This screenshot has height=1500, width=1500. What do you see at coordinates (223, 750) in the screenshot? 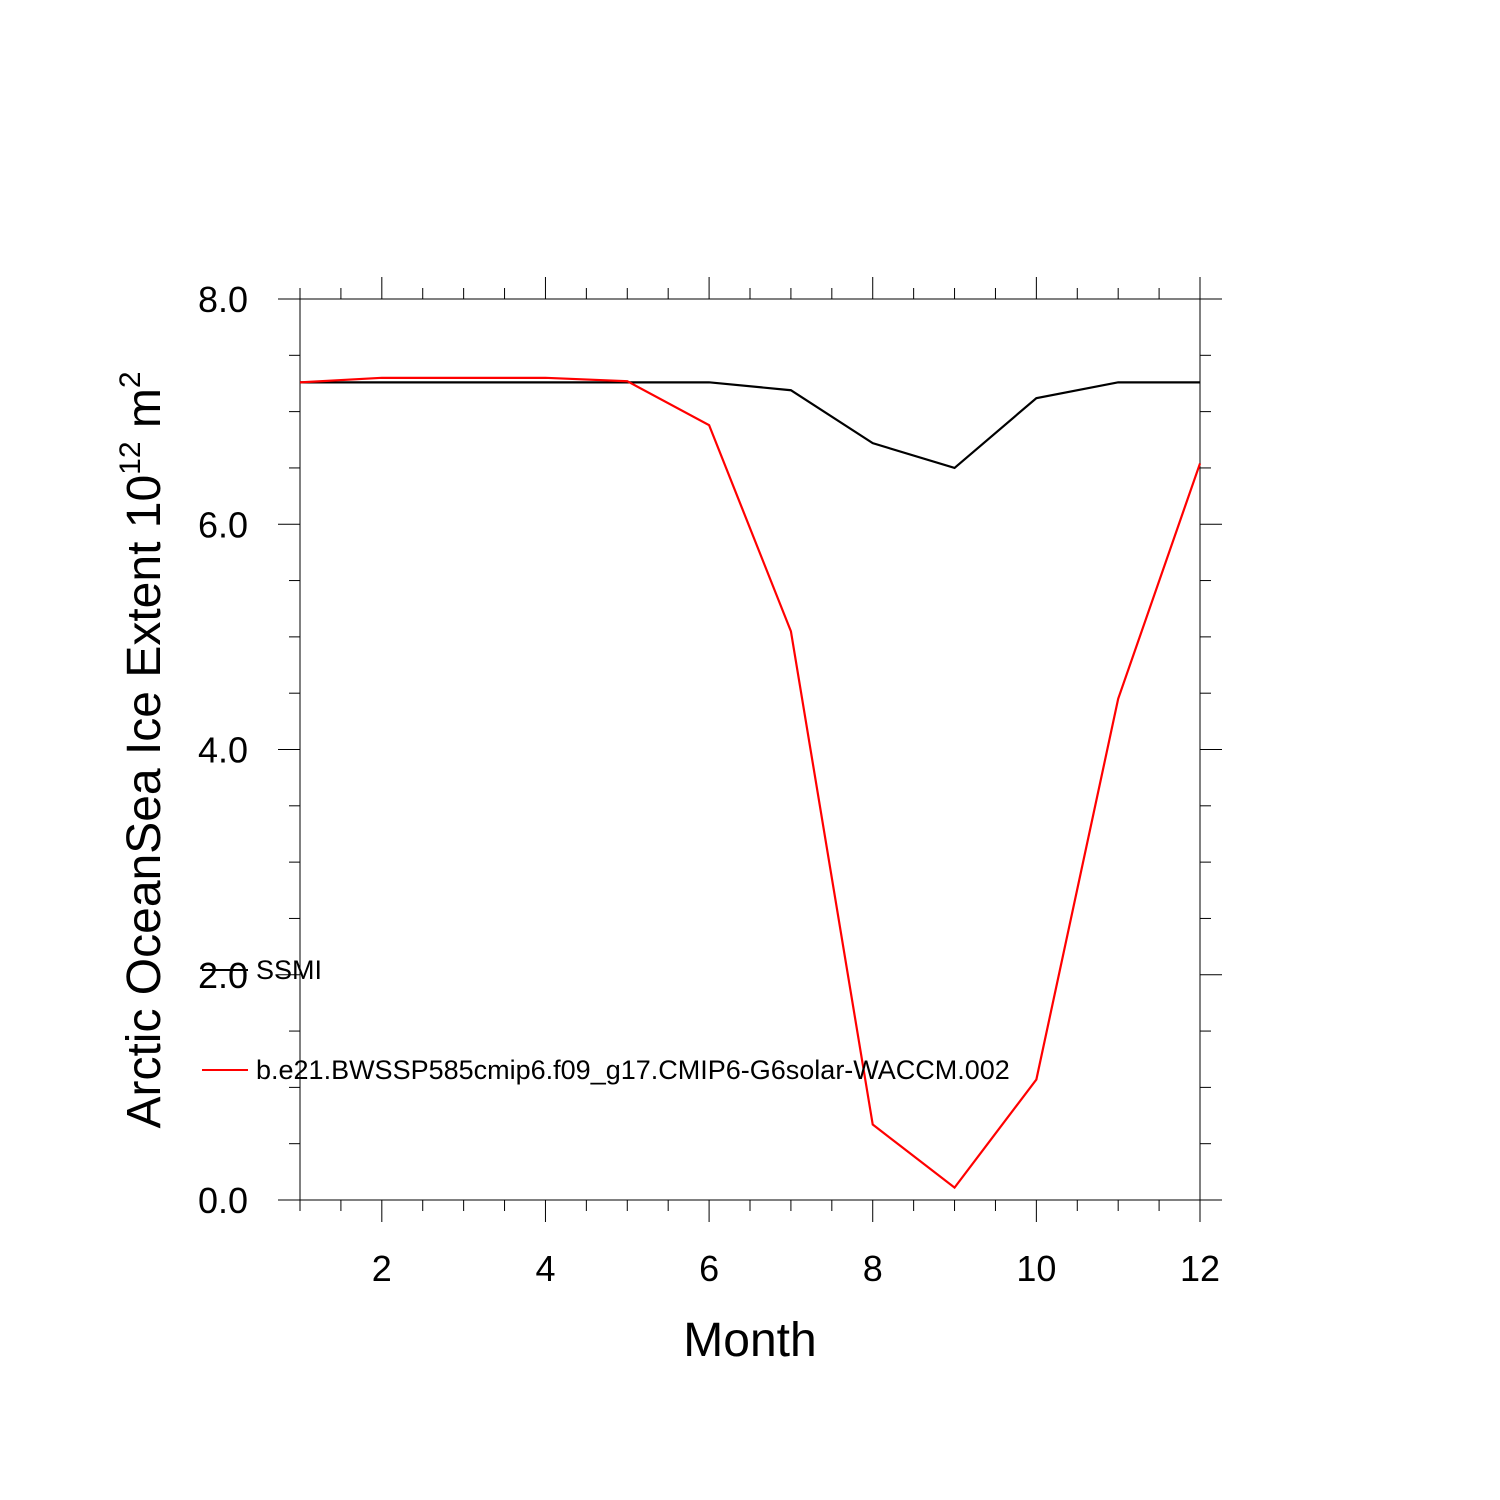
I see `y-tick-label: 4.0` at bounding box center [223, 750].